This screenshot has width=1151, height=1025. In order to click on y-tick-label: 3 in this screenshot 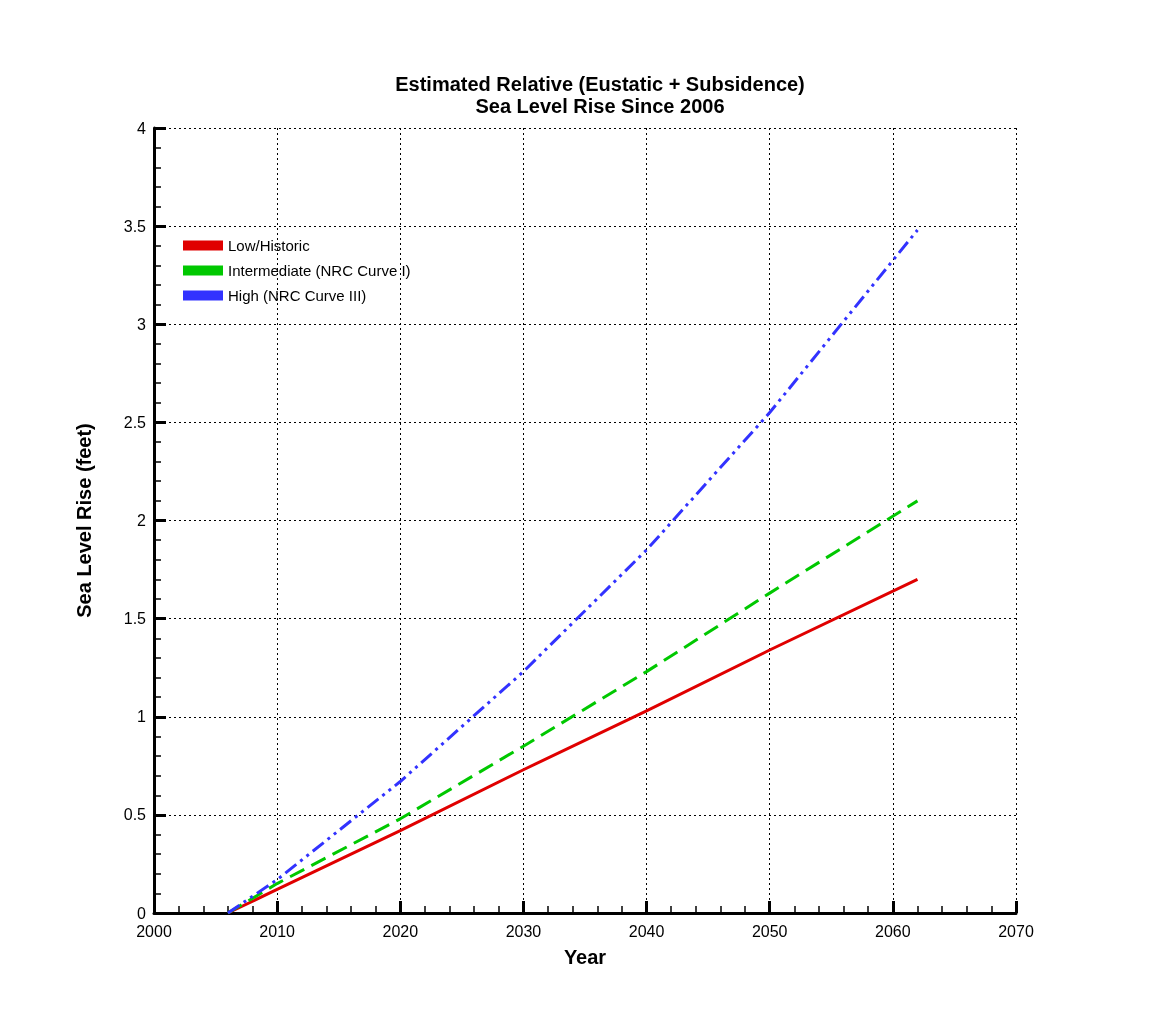, I will do `click(142, 324)`.